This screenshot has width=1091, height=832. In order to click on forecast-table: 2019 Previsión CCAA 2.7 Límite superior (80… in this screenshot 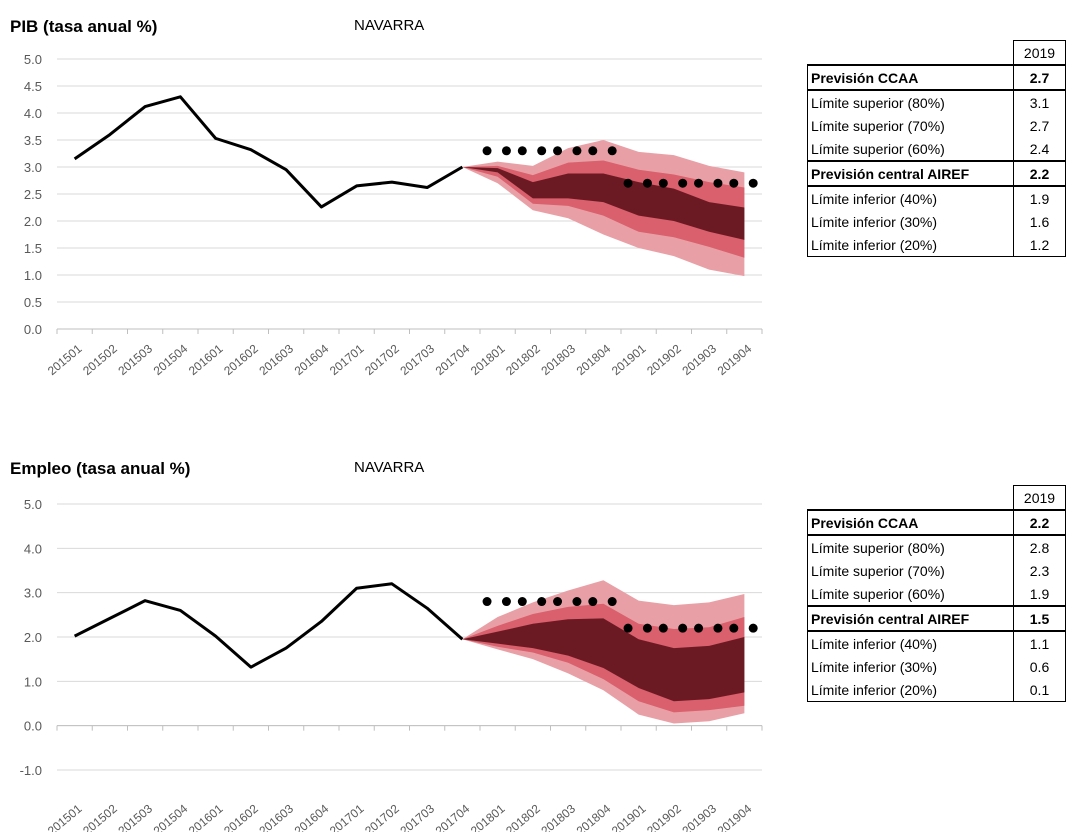, I will do `click(936, 148)`.